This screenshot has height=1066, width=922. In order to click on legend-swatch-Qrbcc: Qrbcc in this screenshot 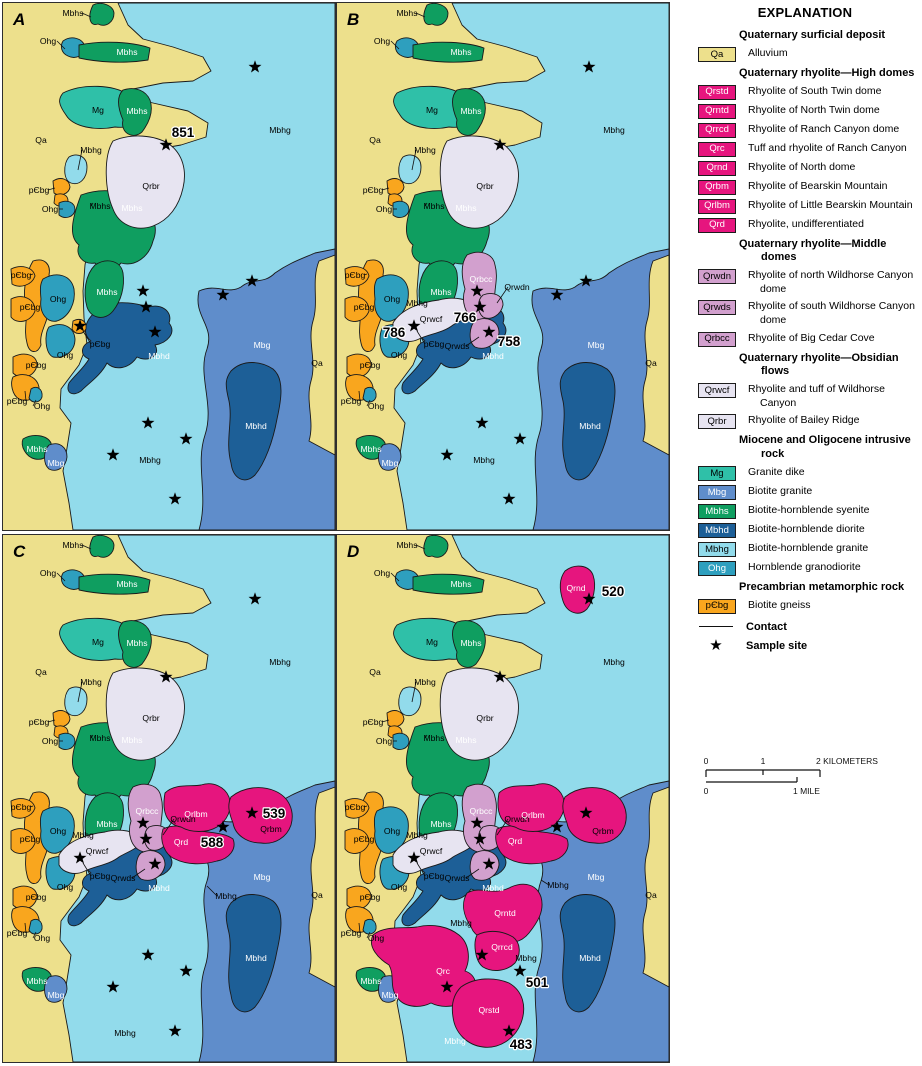, I will do `click(717, 339)`.